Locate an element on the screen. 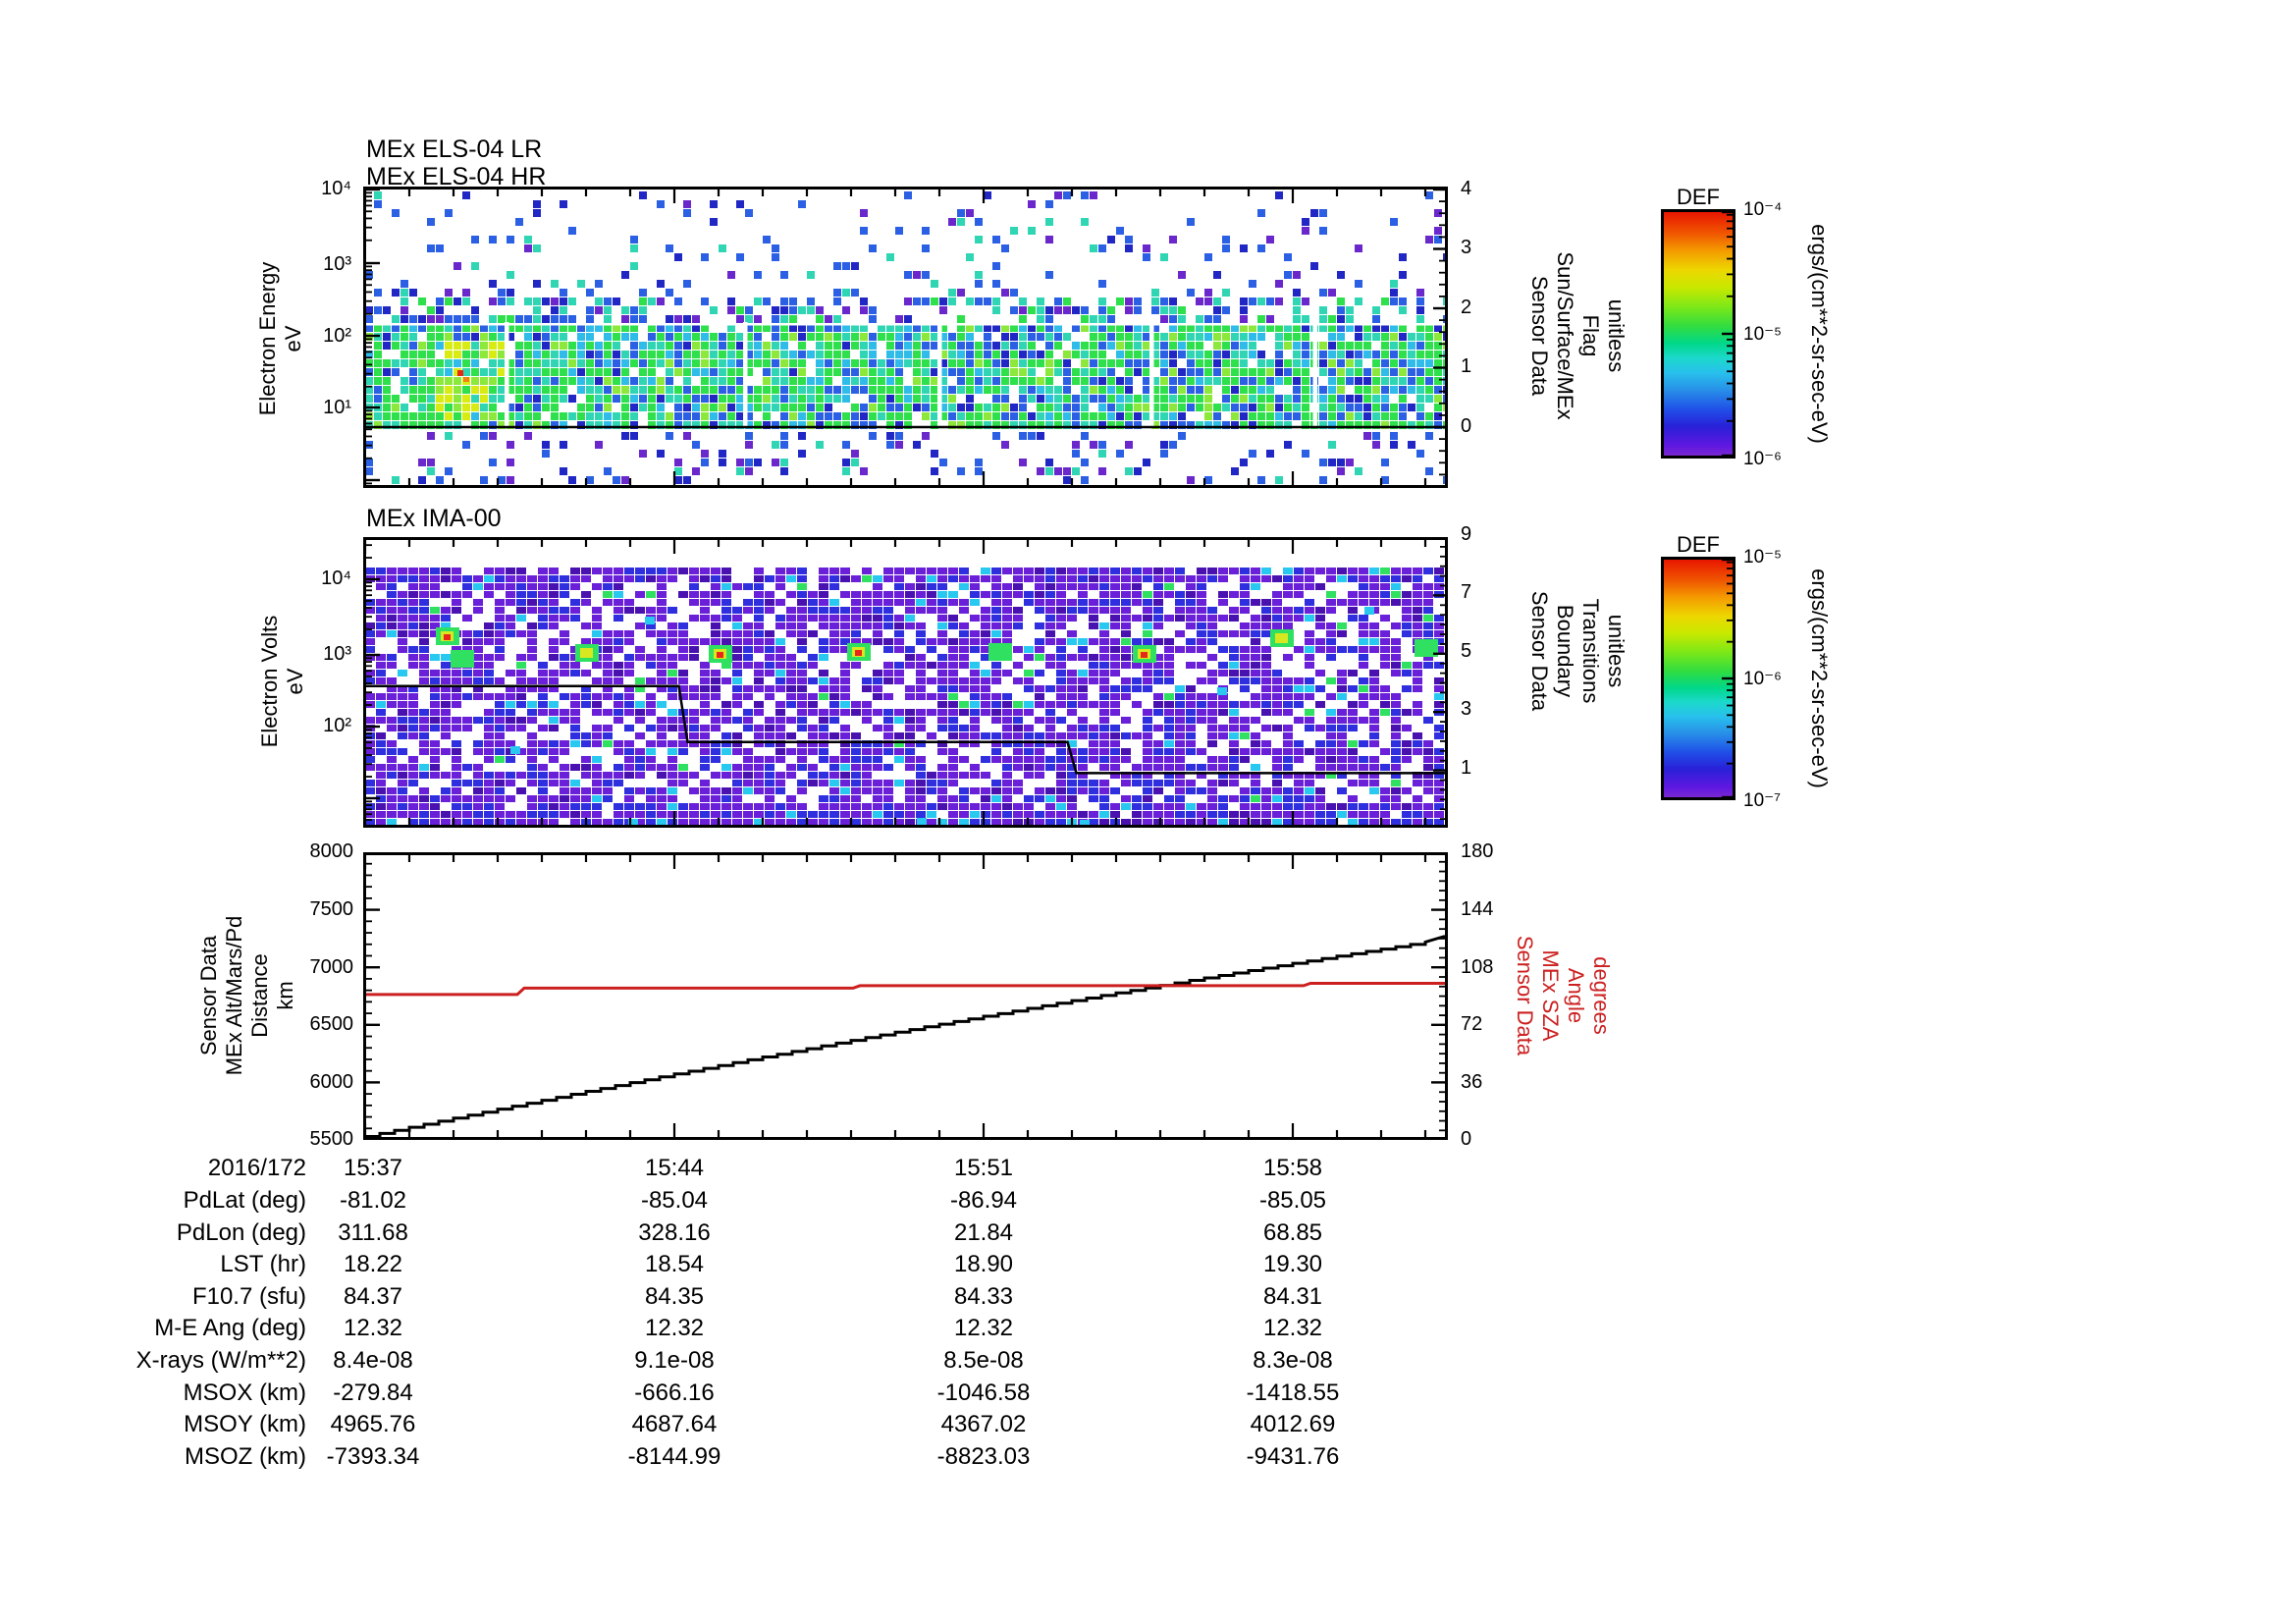 The image size is (2296, 1623). els-ylabel-line: Electron Energy is located at coordinates (267, 338).